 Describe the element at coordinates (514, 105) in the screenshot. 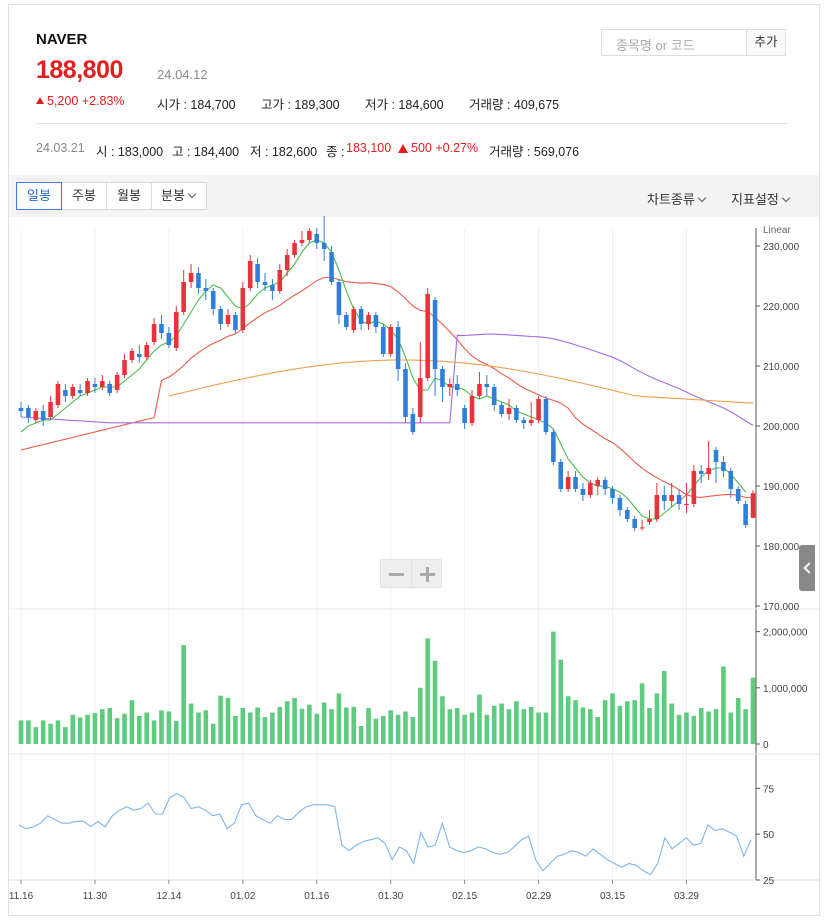

I see `volume: 거래량 : 409,675` at that location.